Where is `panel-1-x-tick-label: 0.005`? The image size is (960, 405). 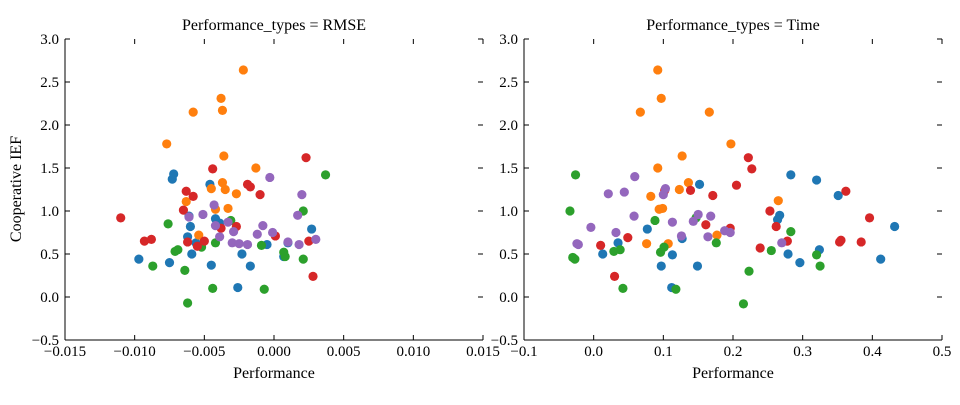
panel-1-x-tick-label: 0.005 is located at coordinates (344, 352).